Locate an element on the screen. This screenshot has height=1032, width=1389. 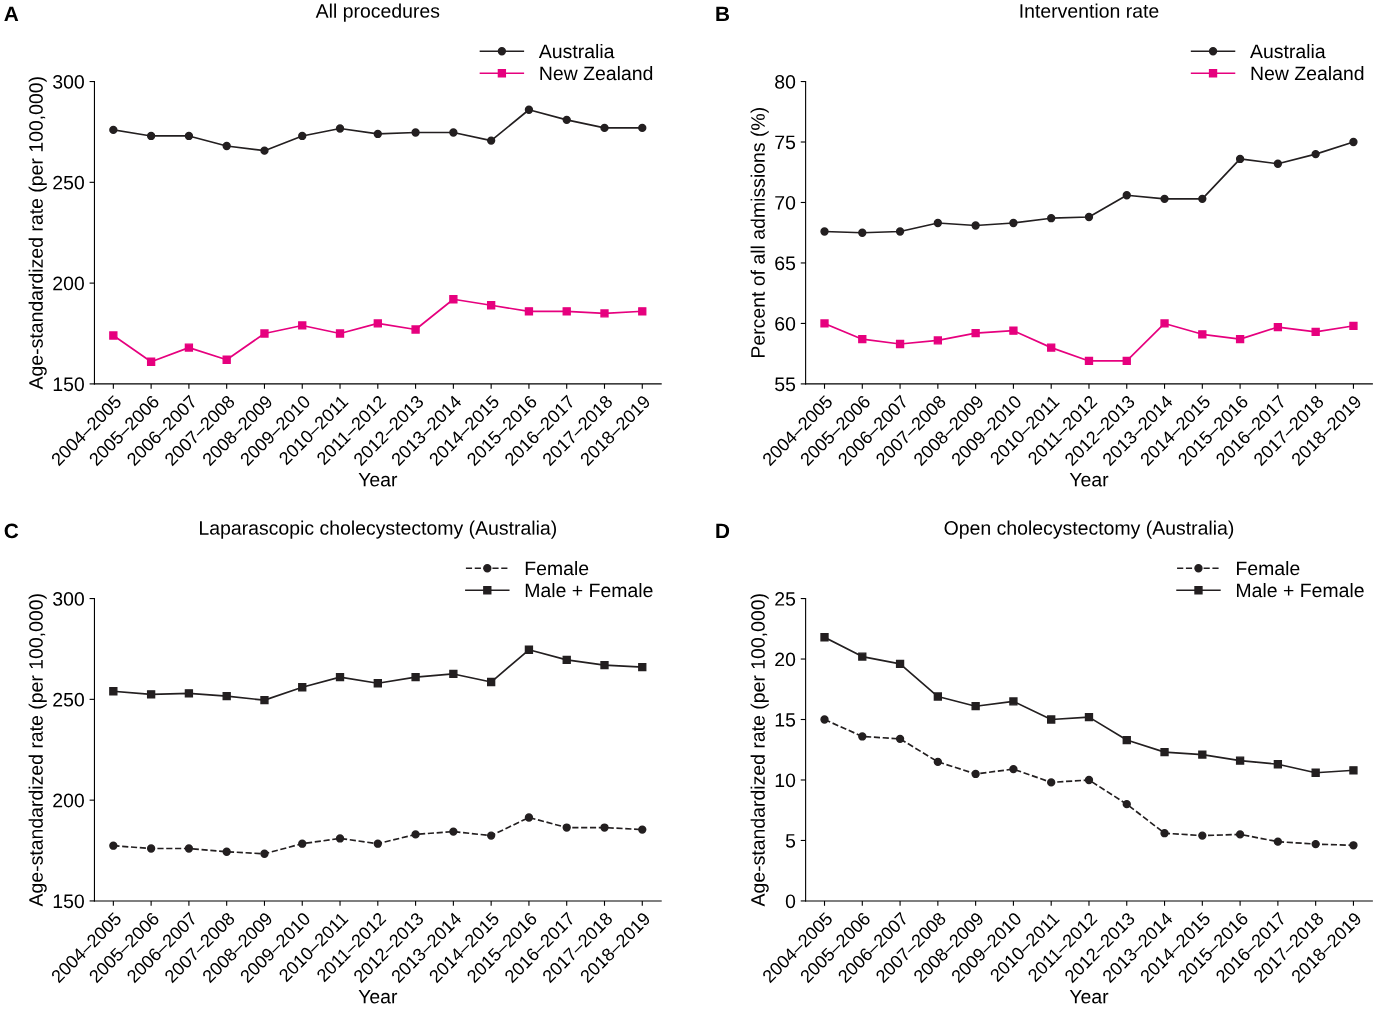
chart-title: Intervention rate is located at coordinates (1089, 10).